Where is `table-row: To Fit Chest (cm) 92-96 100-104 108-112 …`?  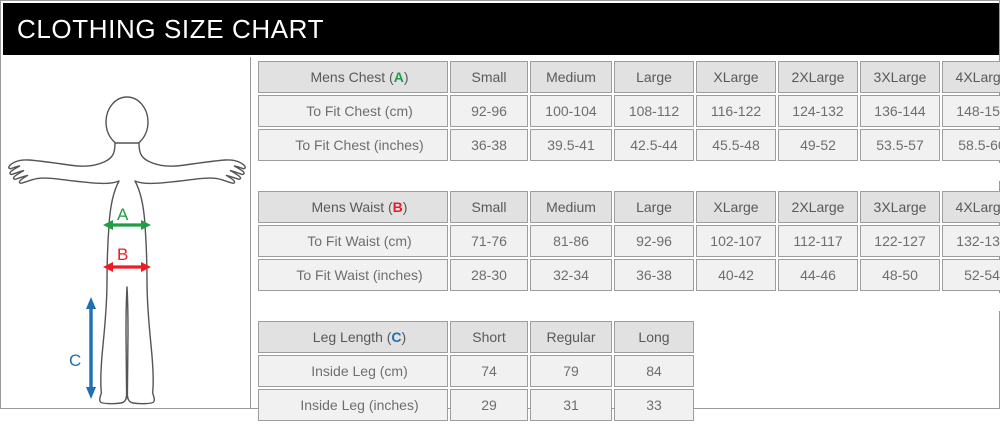
table-row: To Fit Chest (cm) 92-96 100-104 108-112 … is located at coordinates (629, 111).